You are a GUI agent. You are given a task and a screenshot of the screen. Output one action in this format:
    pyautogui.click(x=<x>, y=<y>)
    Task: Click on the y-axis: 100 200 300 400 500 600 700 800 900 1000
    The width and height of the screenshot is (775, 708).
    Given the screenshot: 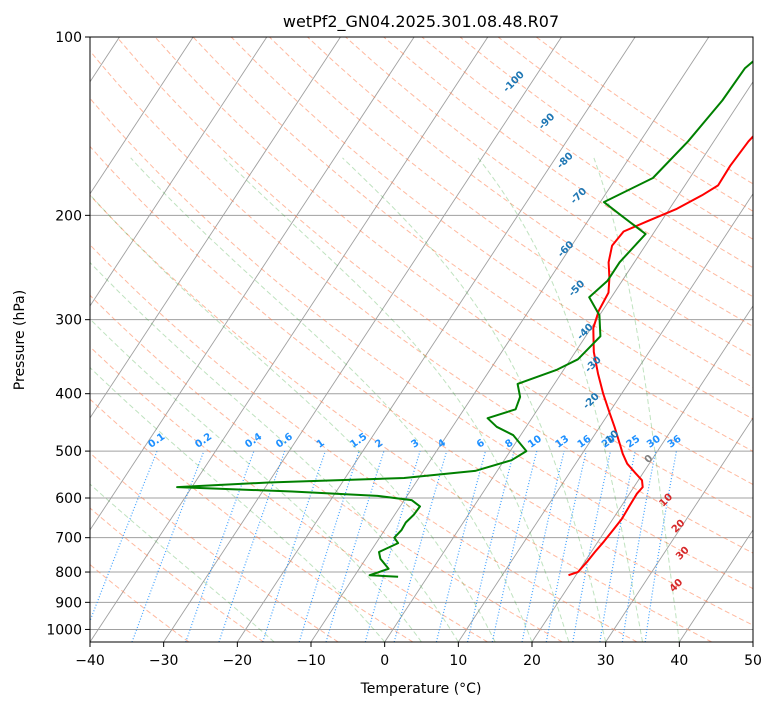 What is the action you would take?
    pyautogui.click(x=68, y=334)
    